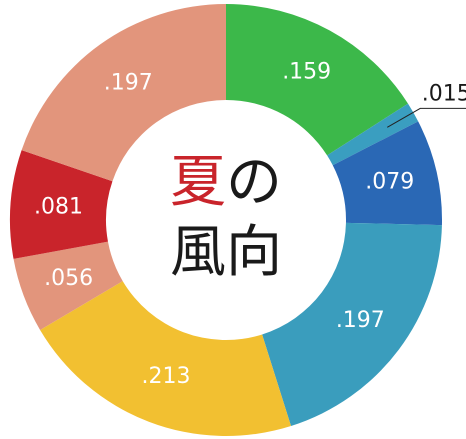 Image resolution: width=466 pixels, height=439 pixels. What do you see at coordinates (306, 72) in the screenshot?
I see `value-label: .159` at bounding box center [306, 72].